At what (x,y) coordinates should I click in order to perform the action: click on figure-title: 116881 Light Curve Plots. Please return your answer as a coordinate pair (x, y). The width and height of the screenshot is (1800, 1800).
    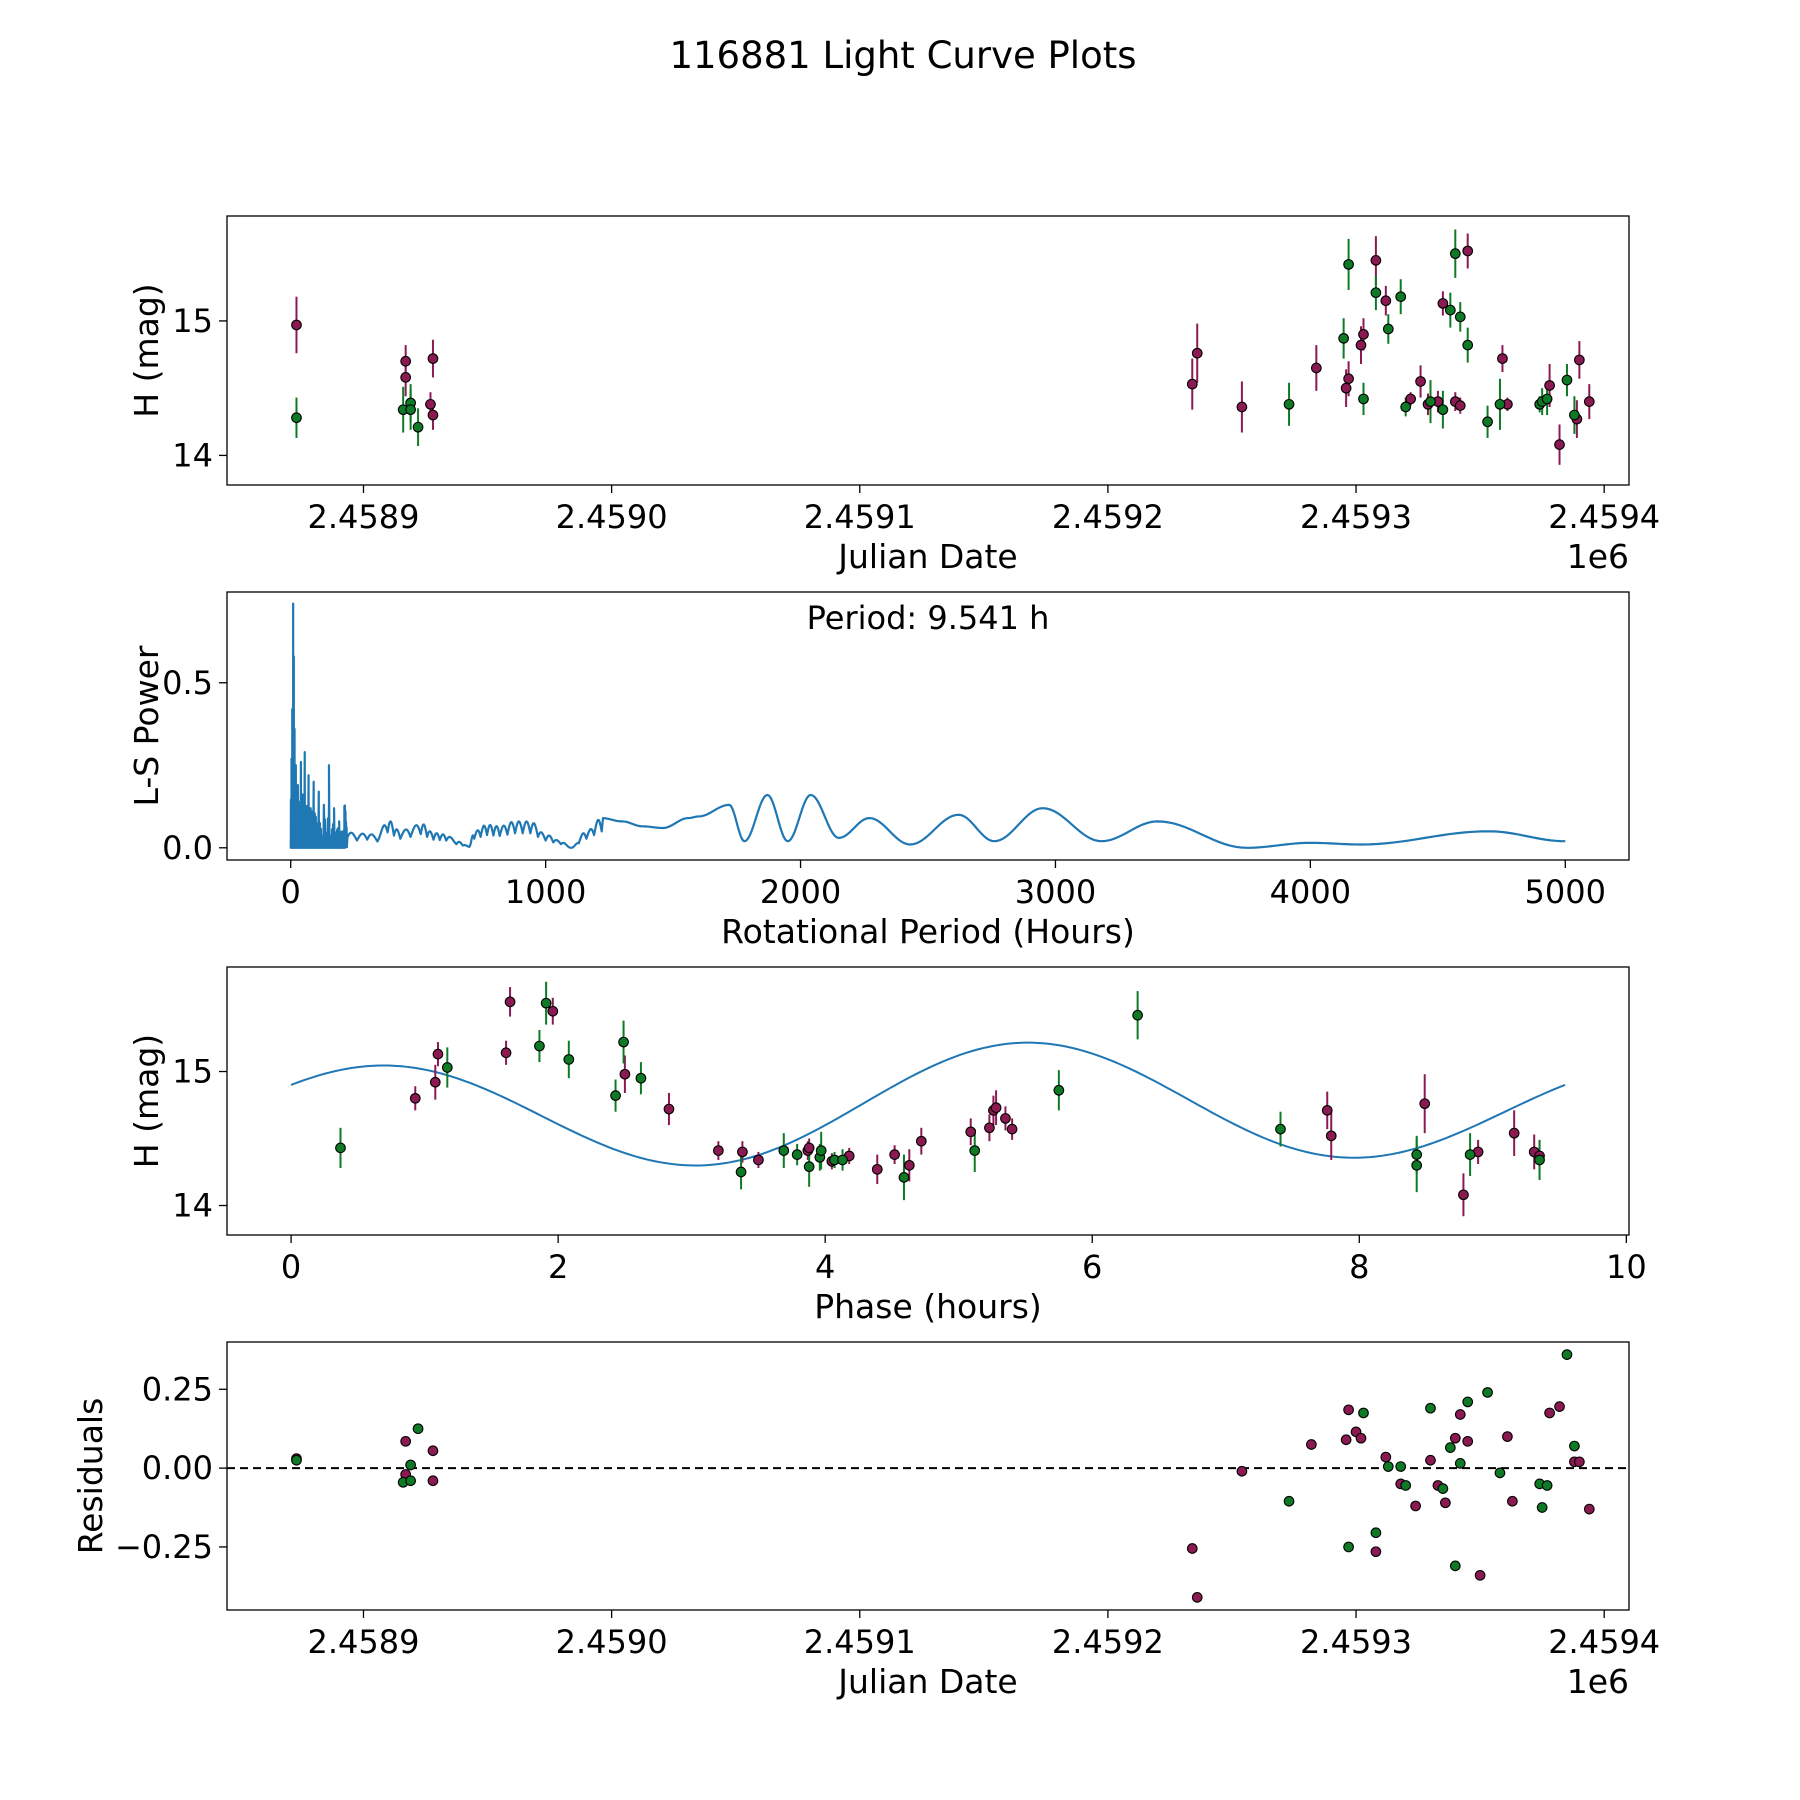
    Looking at the image, I should click on (902, 55).